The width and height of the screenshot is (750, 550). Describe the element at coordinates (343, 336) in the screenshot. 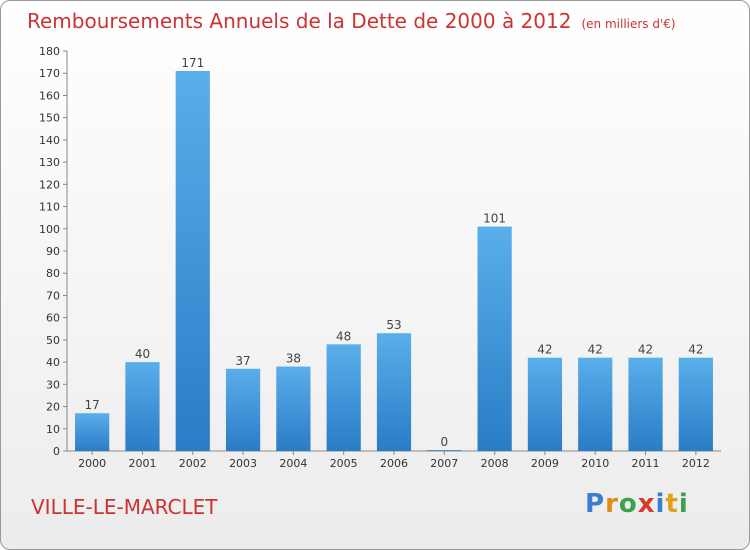

I see `bar-value-label: 48` at that location.